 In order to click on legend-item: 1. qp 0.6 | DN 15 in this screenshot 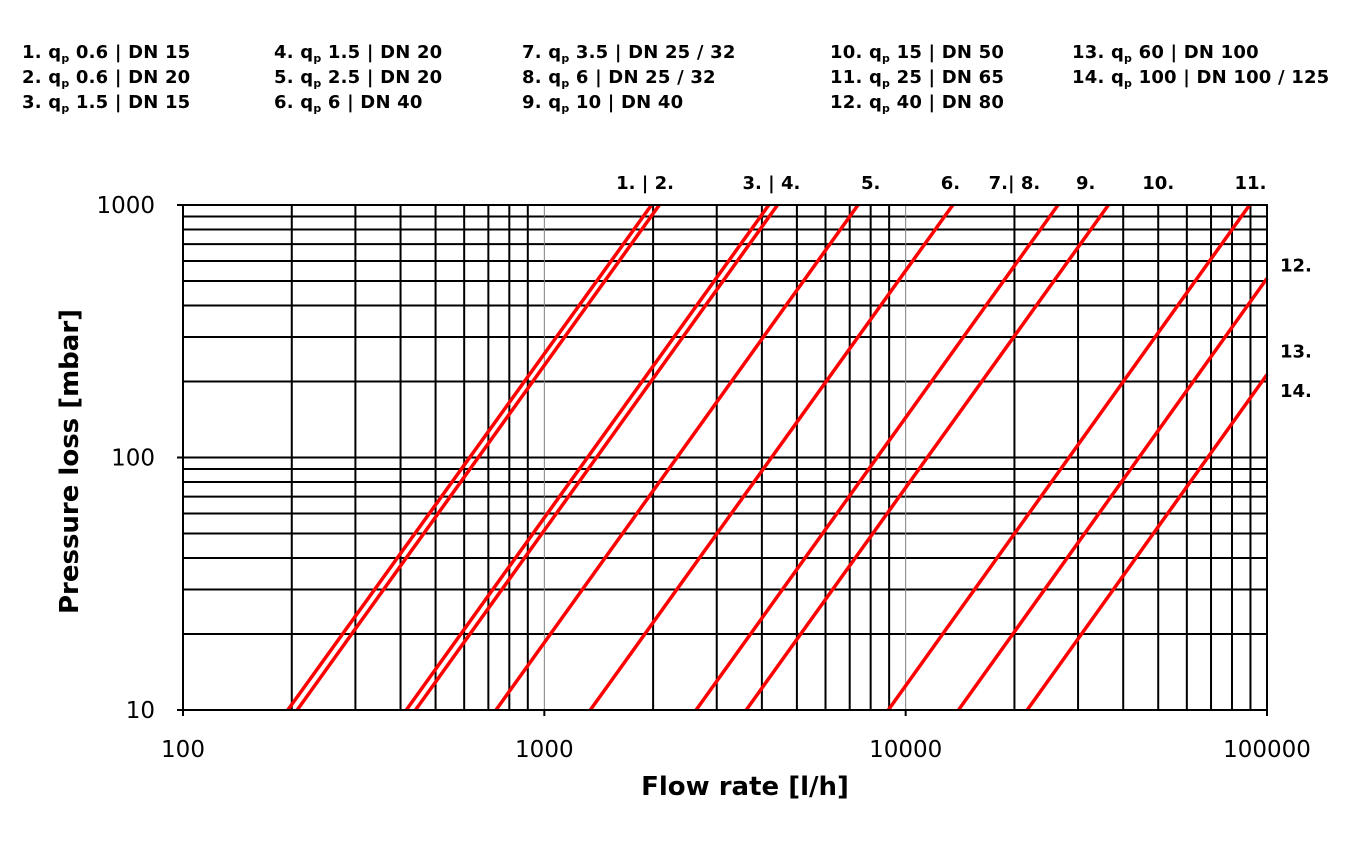, I will do `click(106, 52)`.